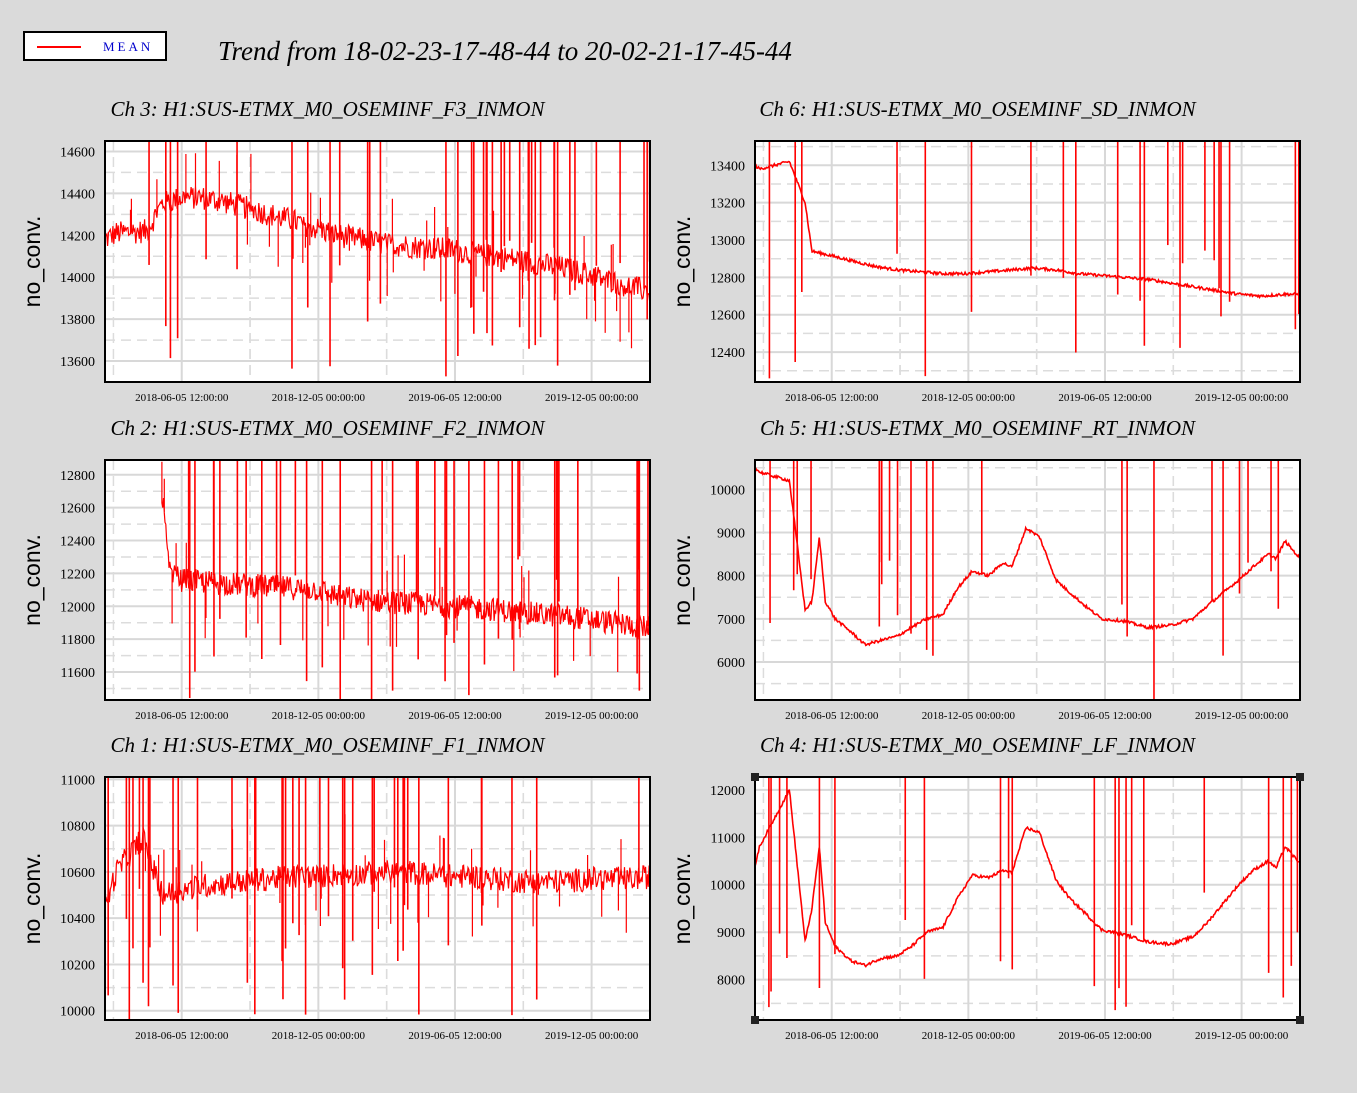  I want to click on y-tick-label: 14400, so click(77, 194).